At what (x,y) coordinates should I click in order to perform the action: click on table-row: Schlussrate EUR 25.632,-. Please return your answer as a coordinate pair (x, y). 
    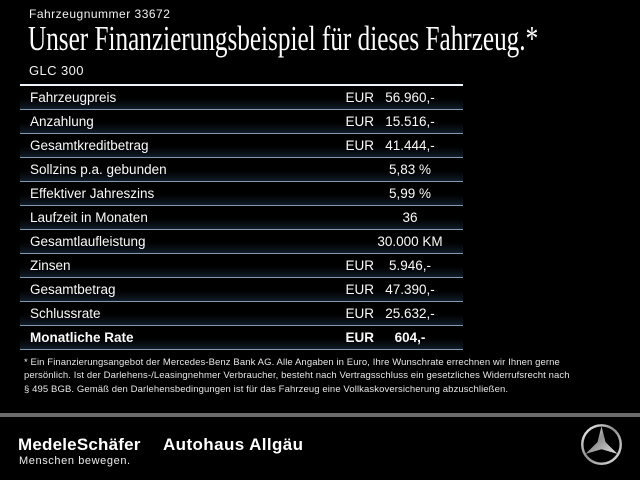
    Looking at the image, I should click on (241, 314).